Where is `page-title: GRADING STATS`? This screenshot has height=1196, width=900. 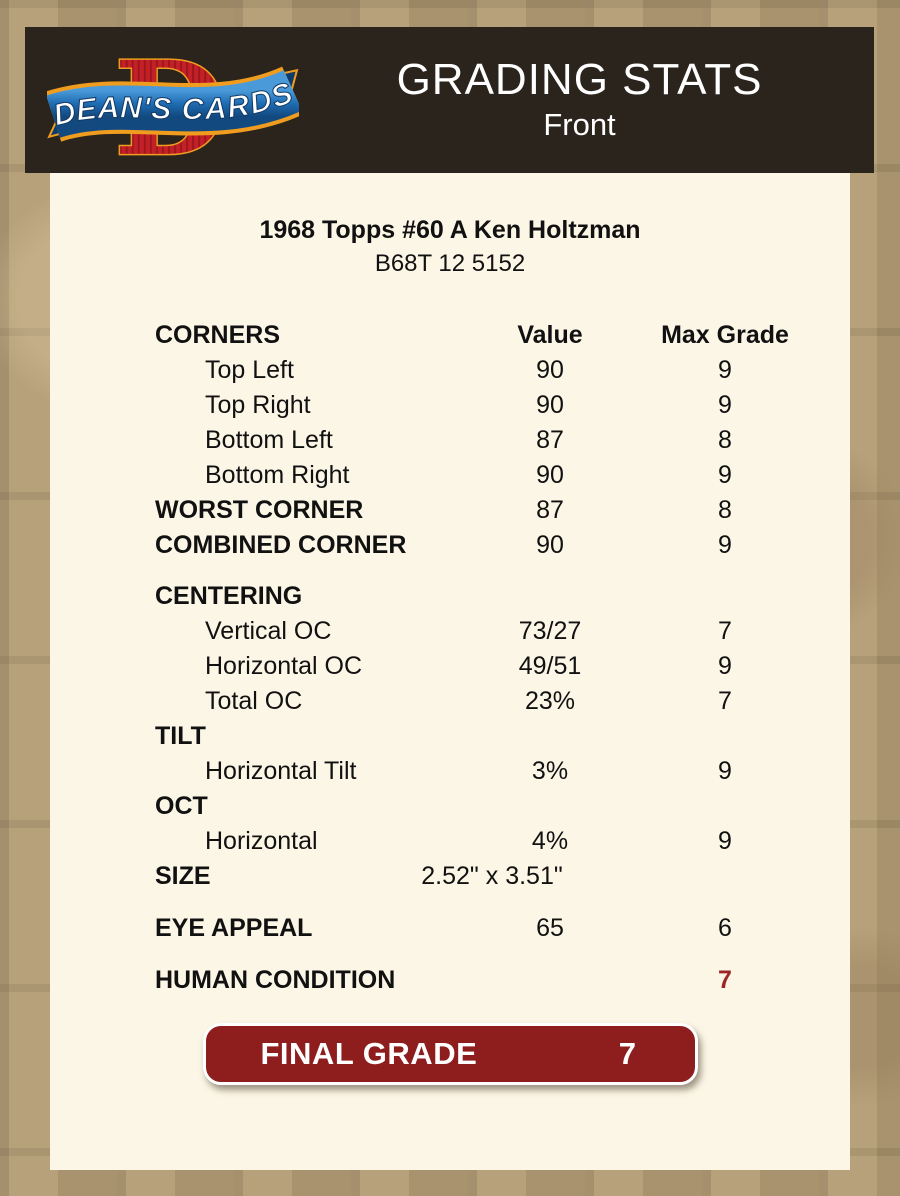
page-title: GRADING STATS is located at coordinates (579, 79).